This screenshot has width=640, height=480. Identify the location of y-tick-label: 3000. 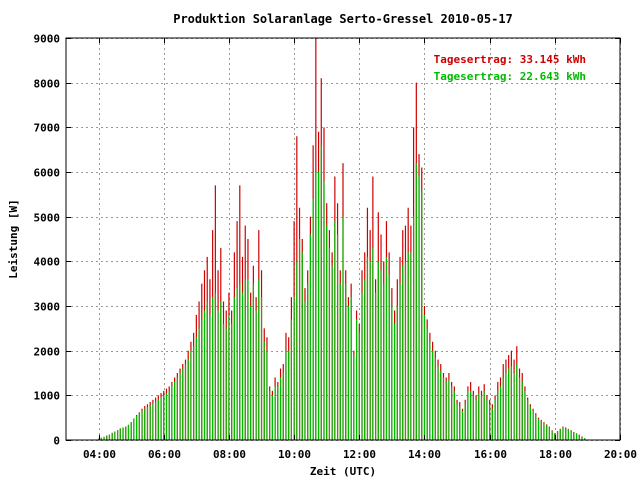
(47, 307).